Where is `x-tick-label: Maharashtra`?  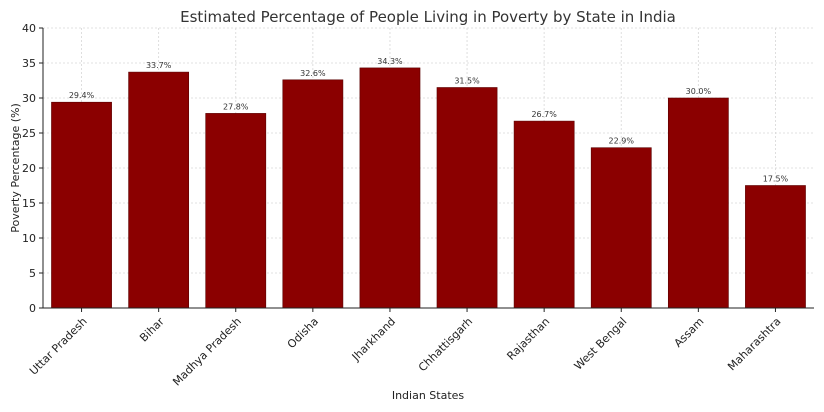
x-tick-label: Maharashtra is located at coordinates (754, 344).